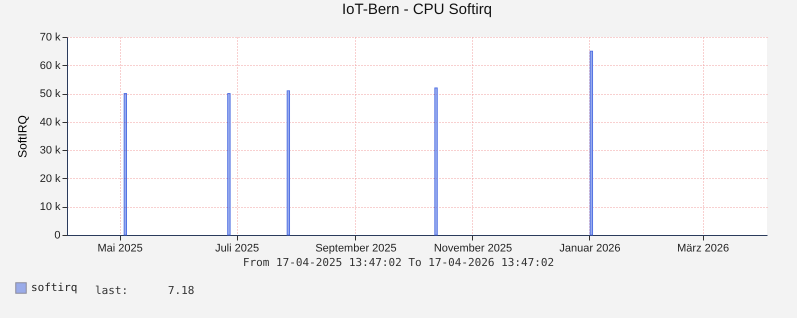  Describe the element at coordinates (50, 150) in the screenshot. I see `y-tick-label: 30 k` at that location.